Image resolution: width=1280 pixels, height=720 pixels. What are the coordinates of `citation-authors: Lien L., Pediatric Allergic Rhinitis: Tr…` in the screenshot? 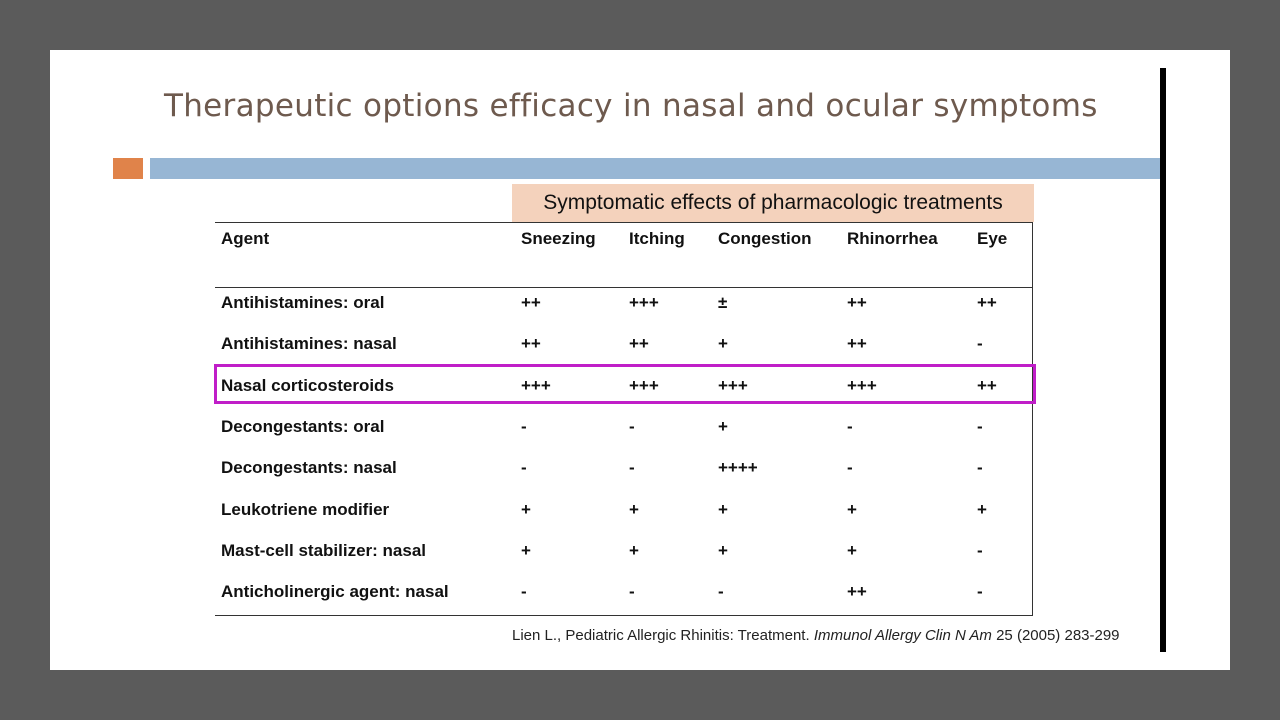 It's located at (661, 635).